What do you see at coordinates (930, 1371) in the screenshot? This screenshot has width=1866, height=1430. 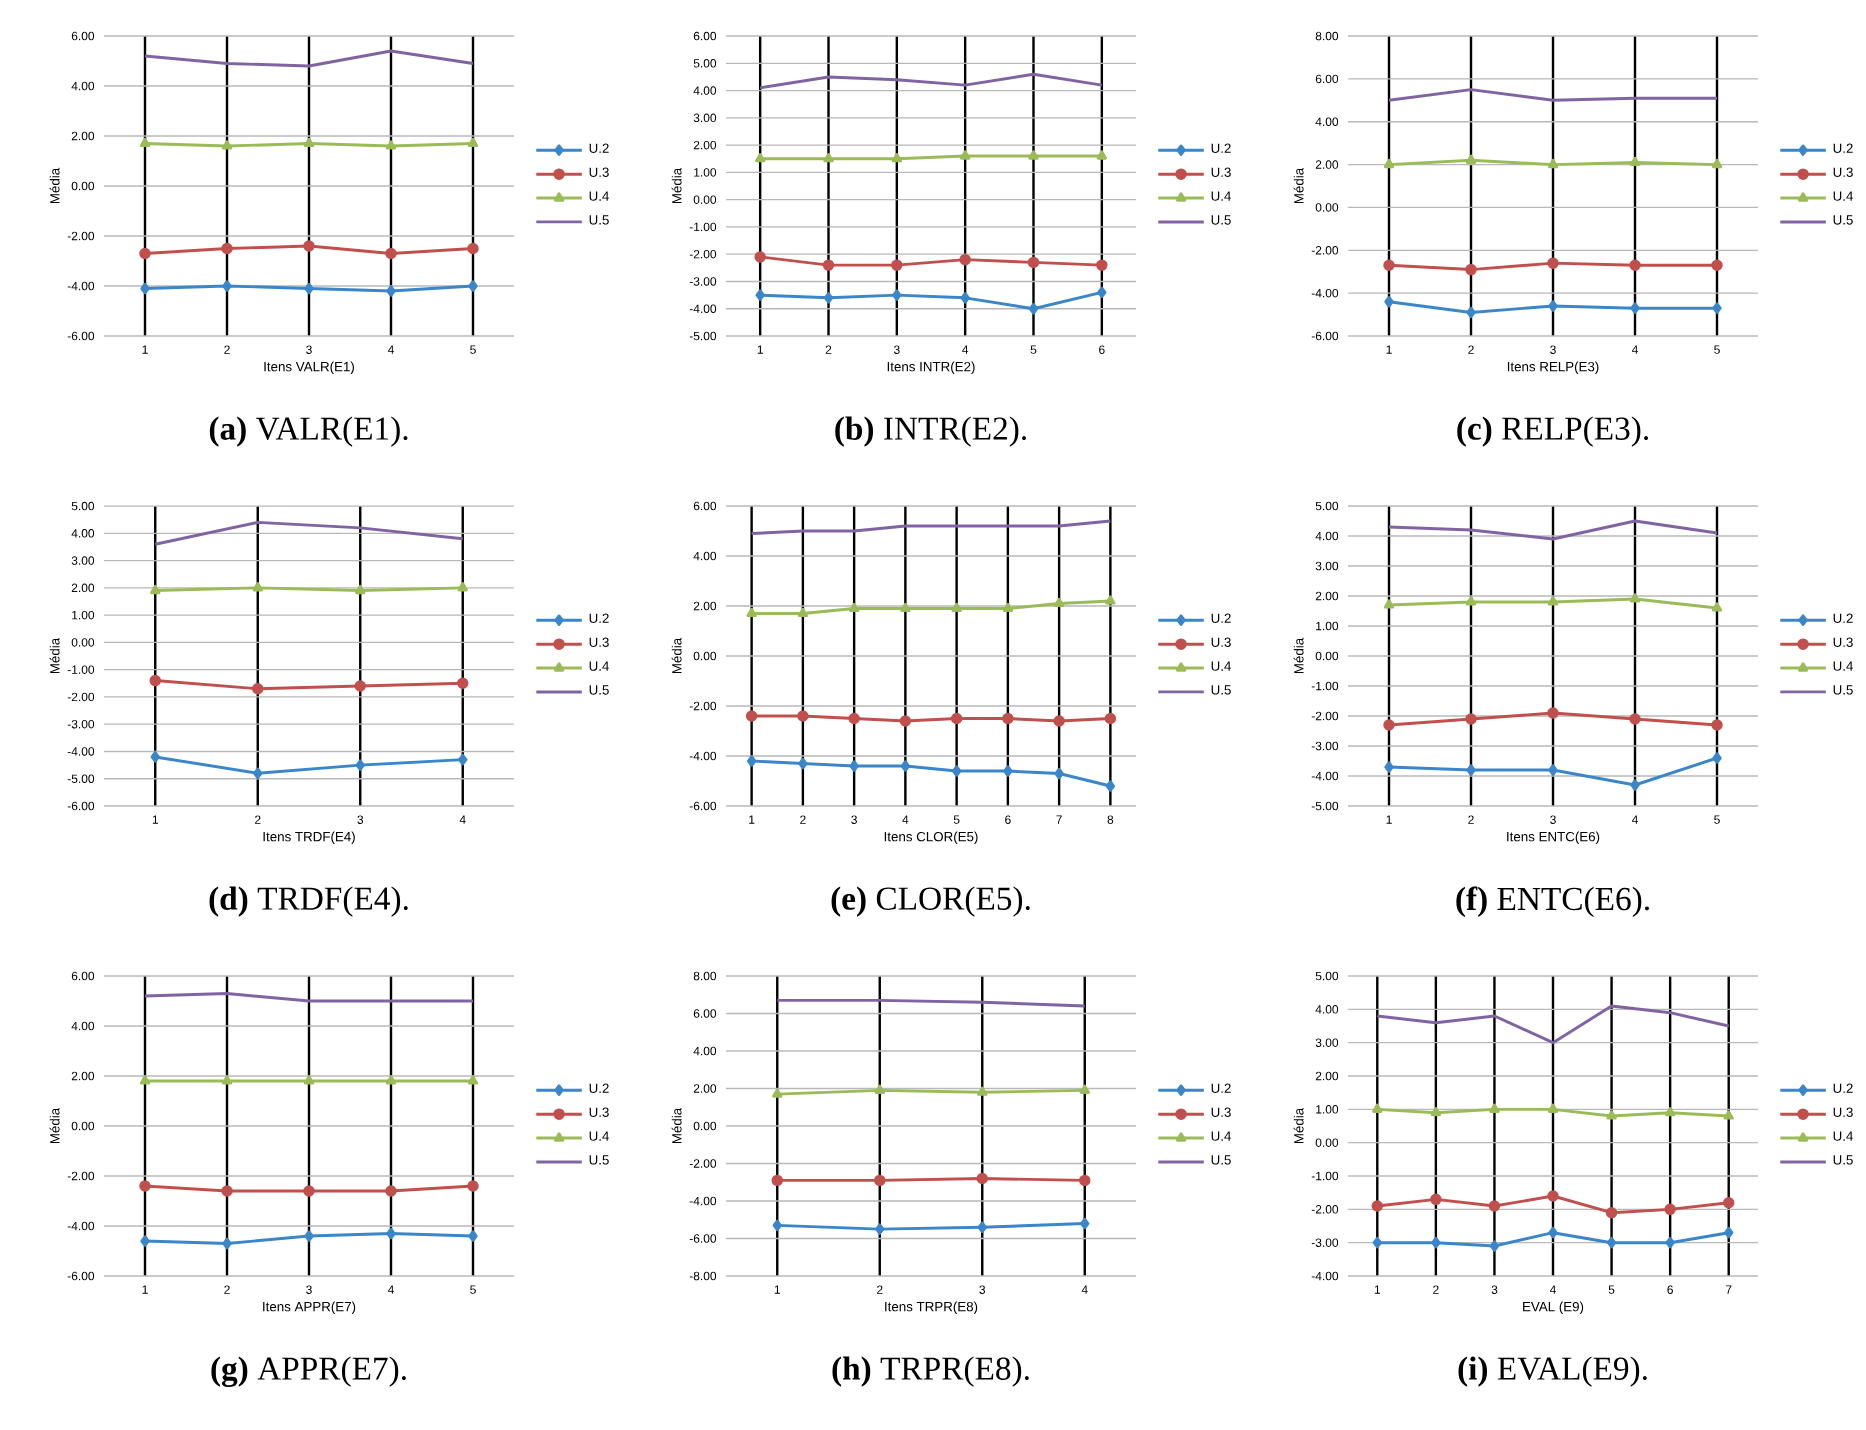 I see `text: (h) TRPR(E8).` at bounding box center [930, 1371].